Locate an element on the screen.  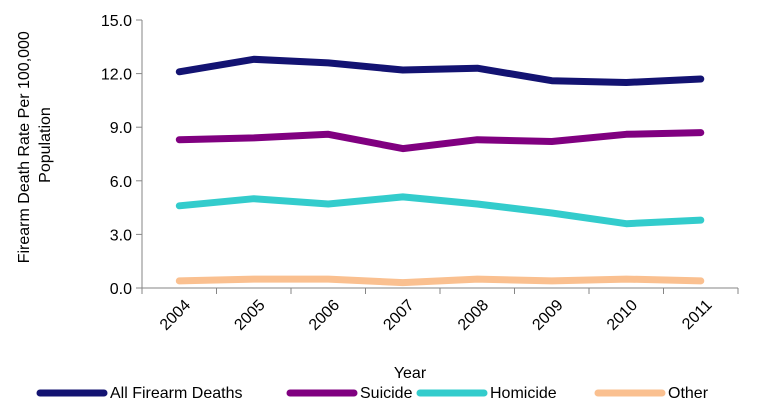
y-tick-label: 6.0 is located at coordinates (121, 182).